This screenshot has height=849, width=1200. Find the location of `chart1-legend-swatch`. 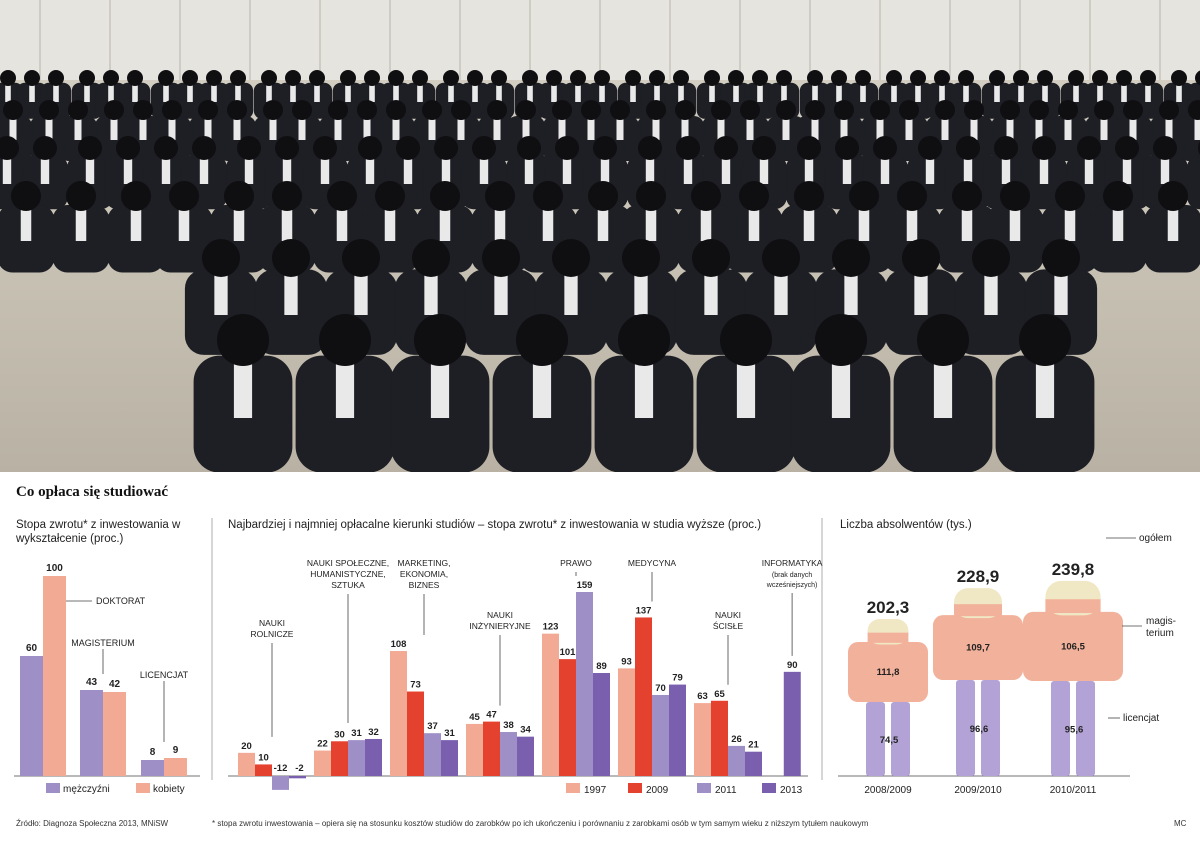

chart1-legend-swatch is located at coordinates (53, 788).